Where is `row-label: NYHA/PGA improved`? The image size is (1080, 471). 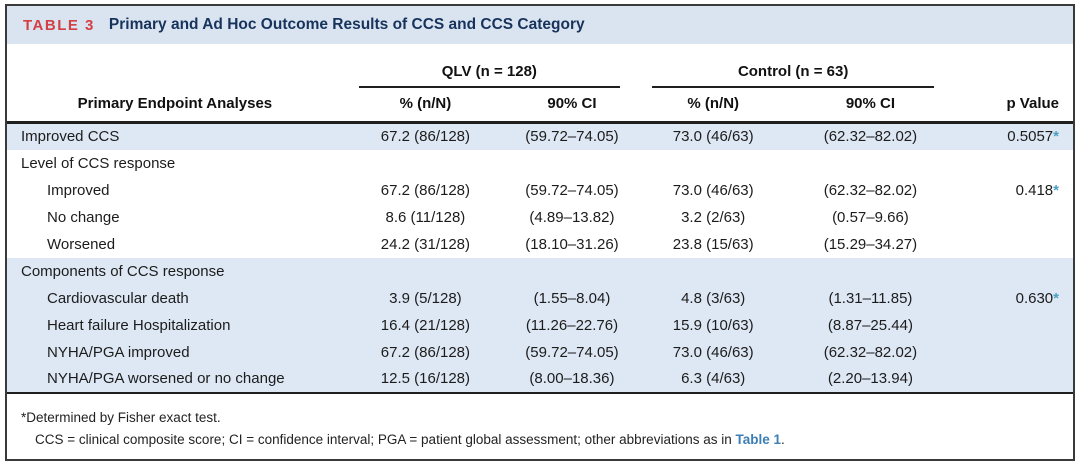 row-label: NYHA/PGA improved is located at coordinates (118, 352).